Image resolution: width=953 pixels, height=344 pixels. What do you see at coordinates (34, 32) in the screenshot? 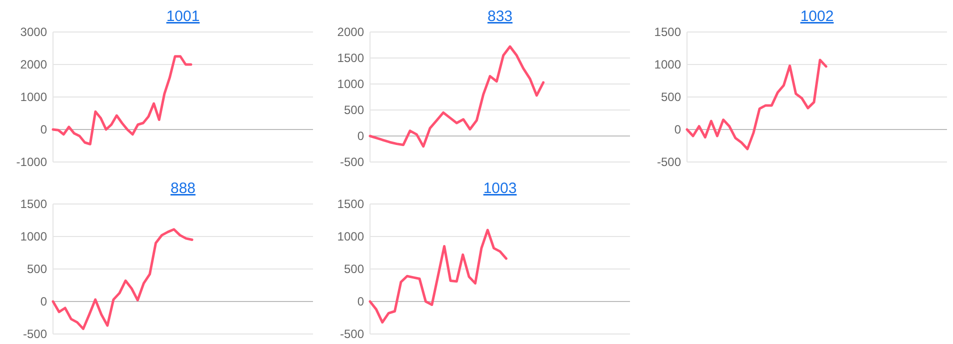
I see `y-tick-label: 3000` at bounding box center [34, 32].